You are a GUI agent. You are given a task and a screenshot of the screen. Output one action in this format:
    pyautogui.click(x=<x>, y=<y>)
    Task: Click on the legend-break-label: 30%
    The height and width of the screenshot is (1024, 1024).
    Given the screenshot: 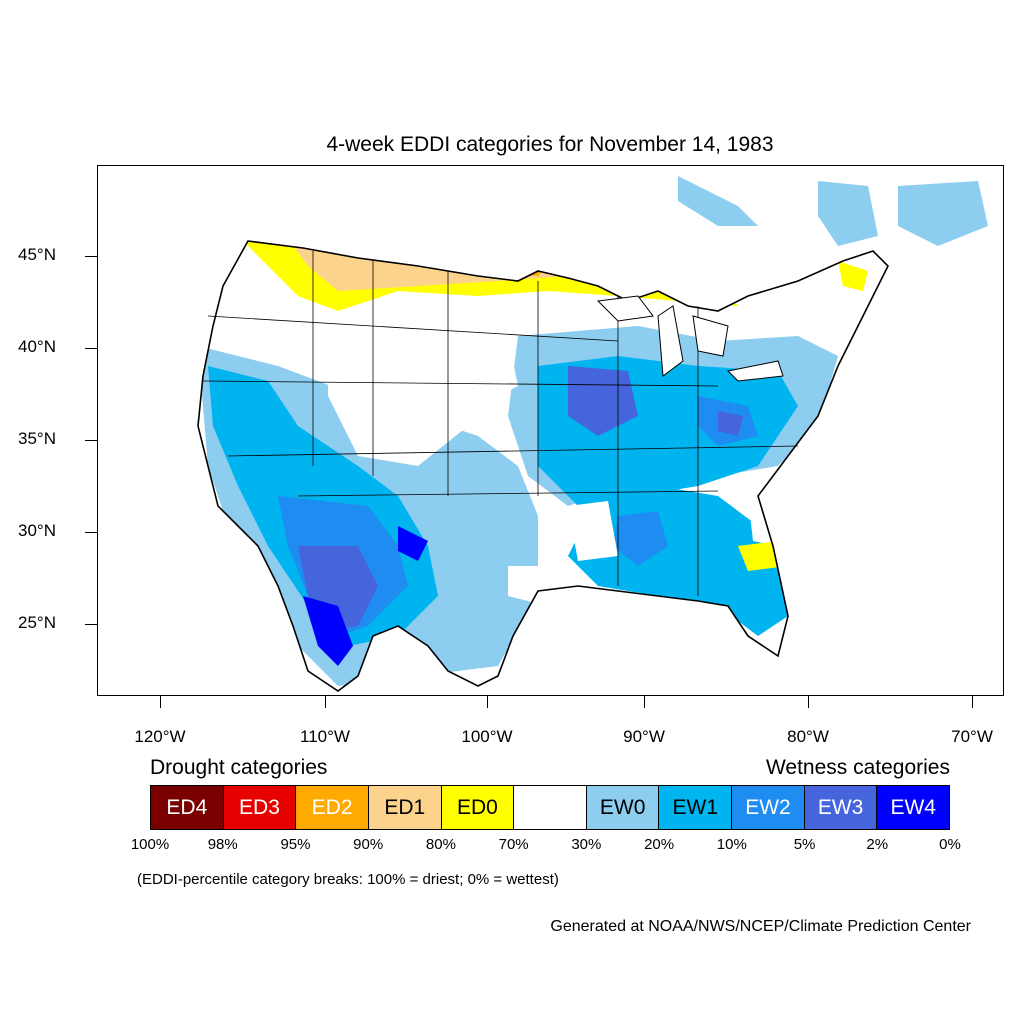 What is the action you would take?
    pyautogui.click(x=586, y=844)
    